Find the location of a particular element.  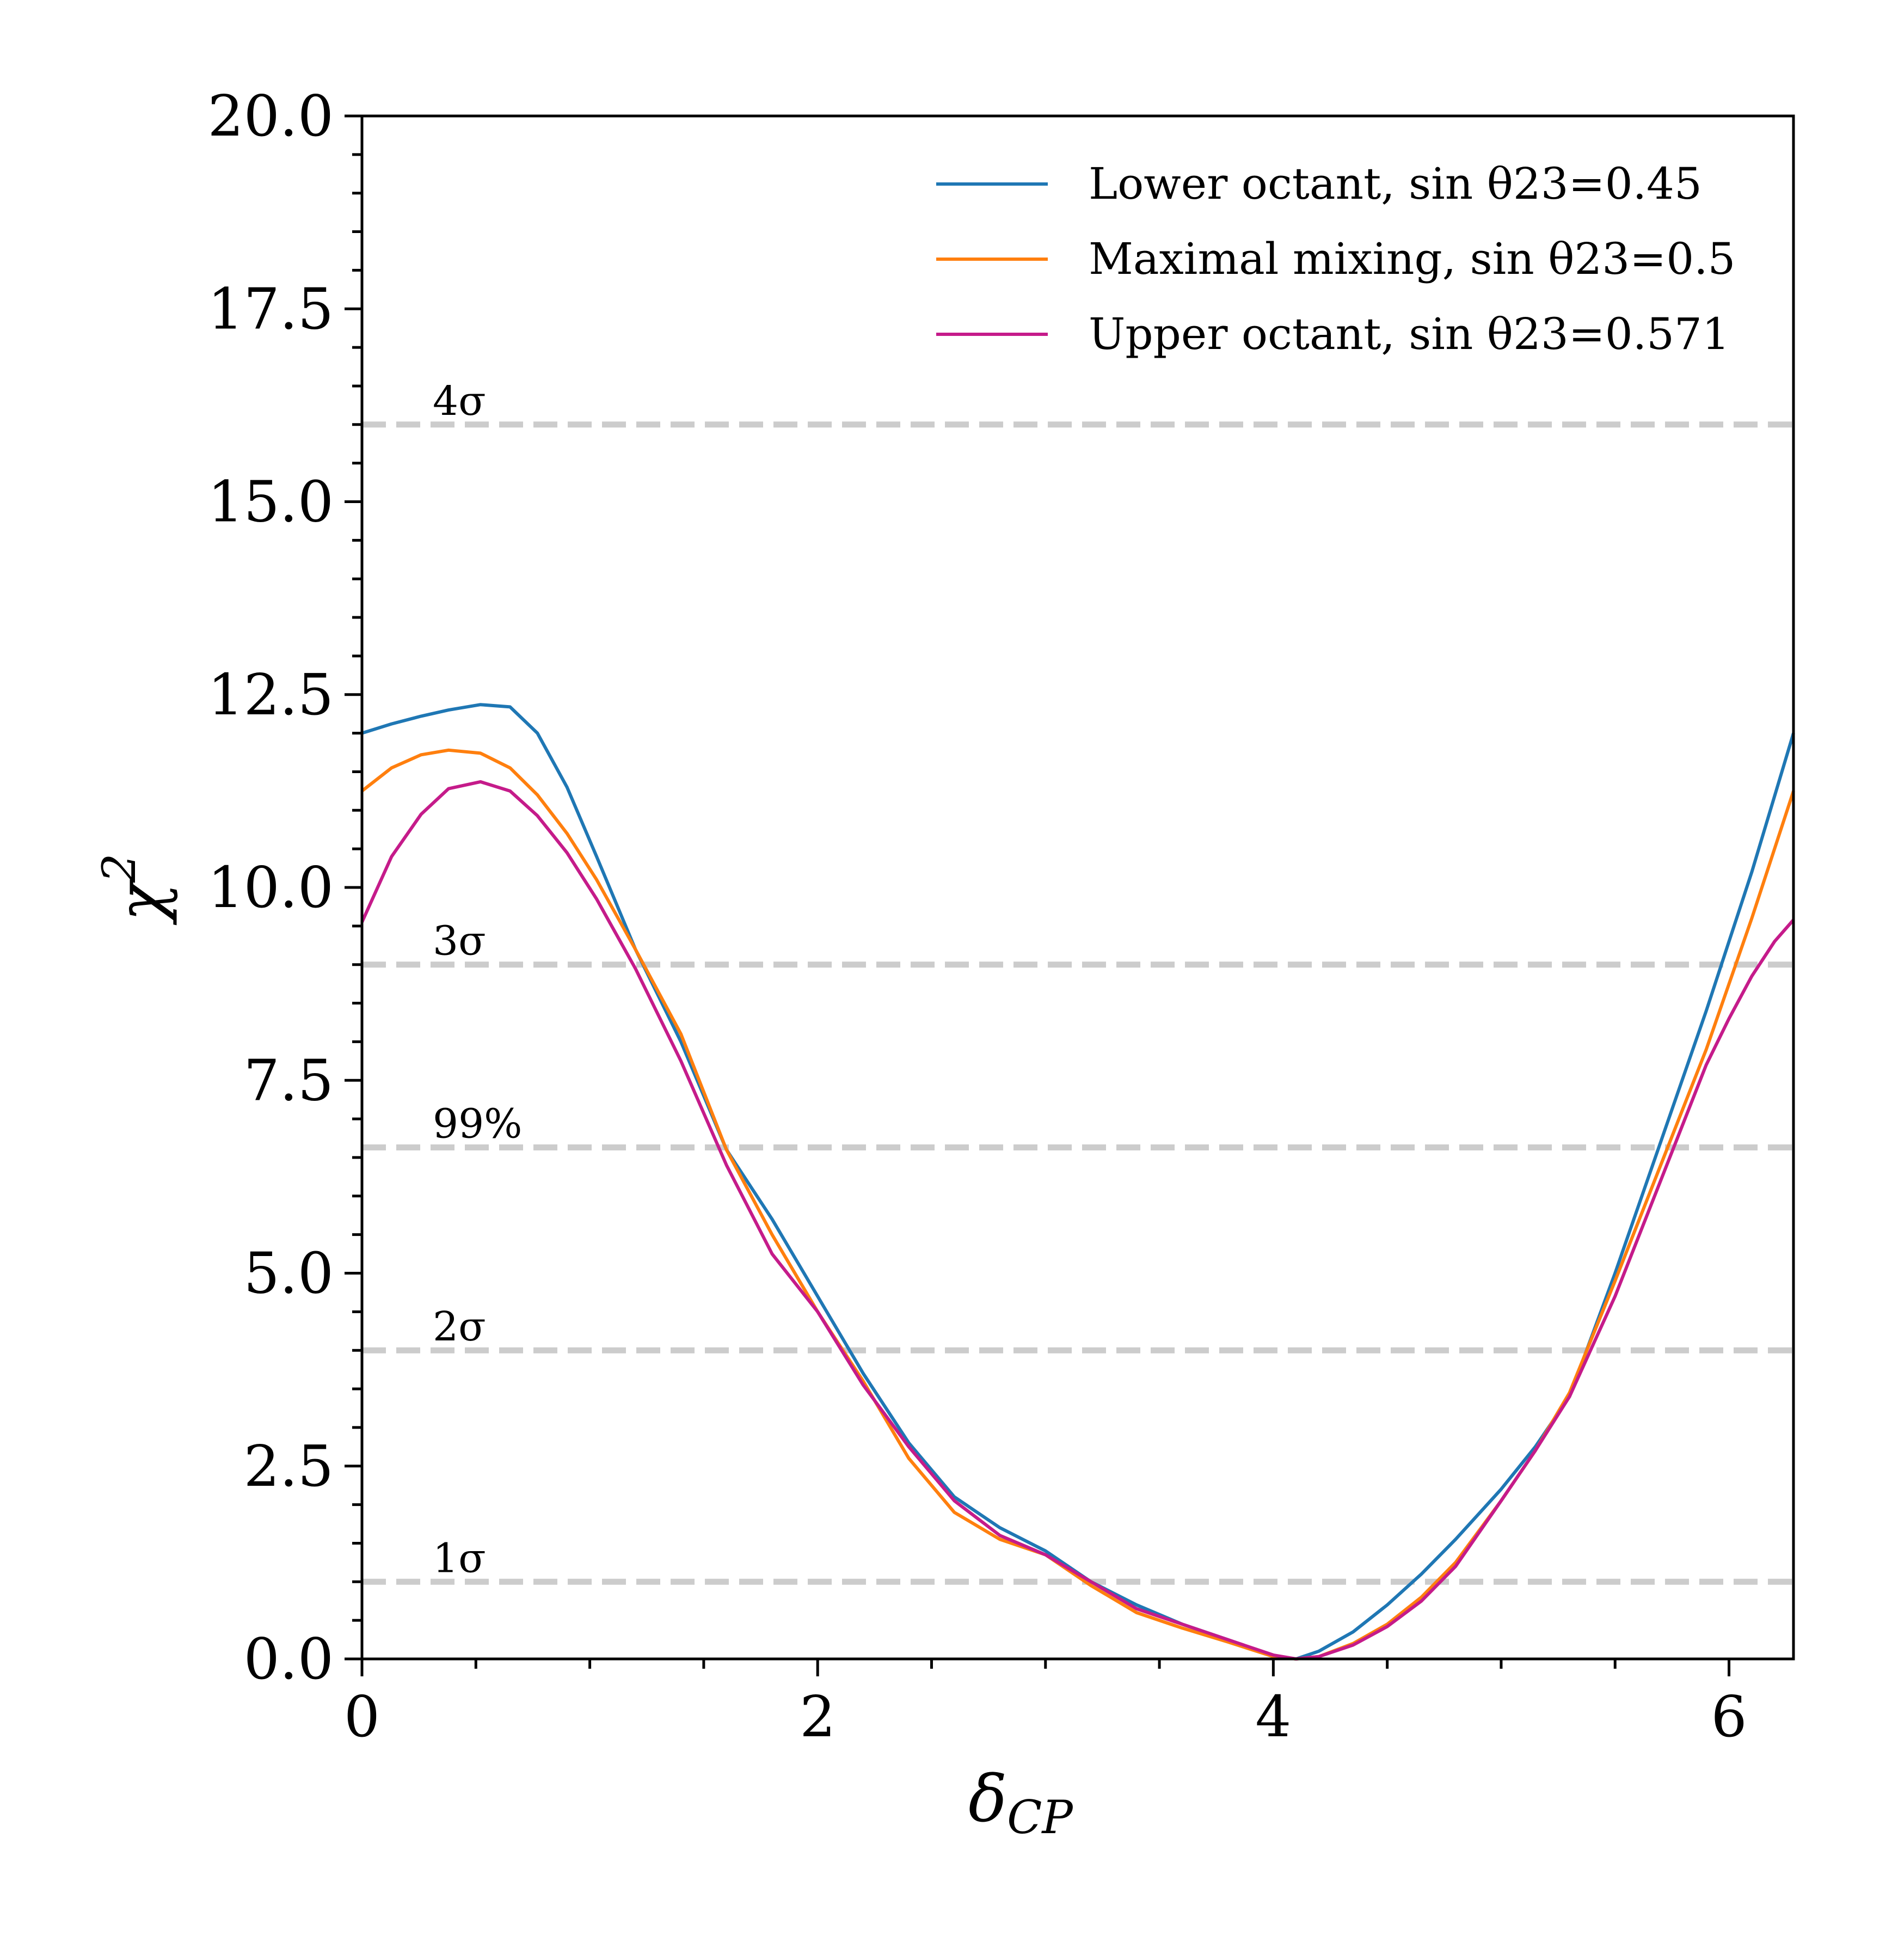

x-tick-label: 2 is located at coordinates (818, 1716).